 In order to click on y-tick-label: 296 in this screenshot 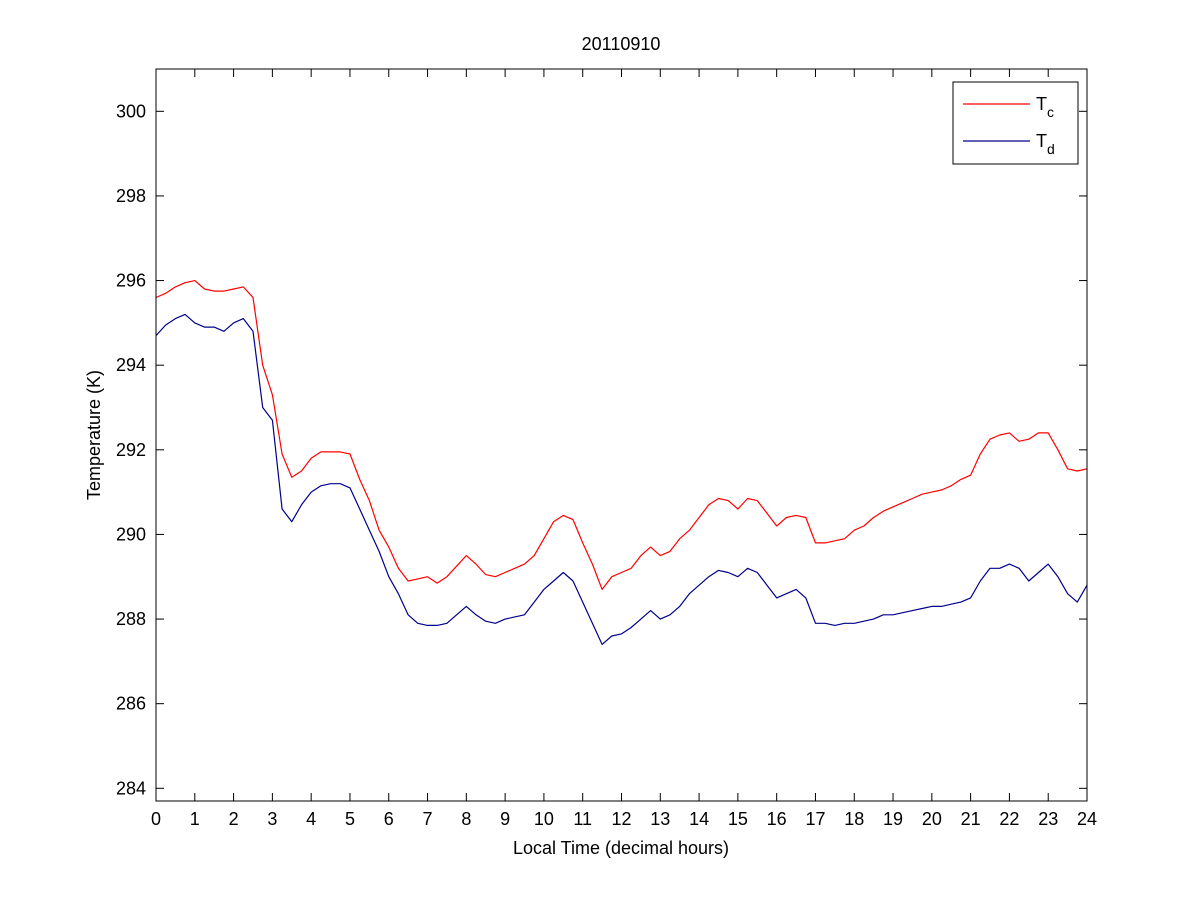, I will do `click(131, 281)`.